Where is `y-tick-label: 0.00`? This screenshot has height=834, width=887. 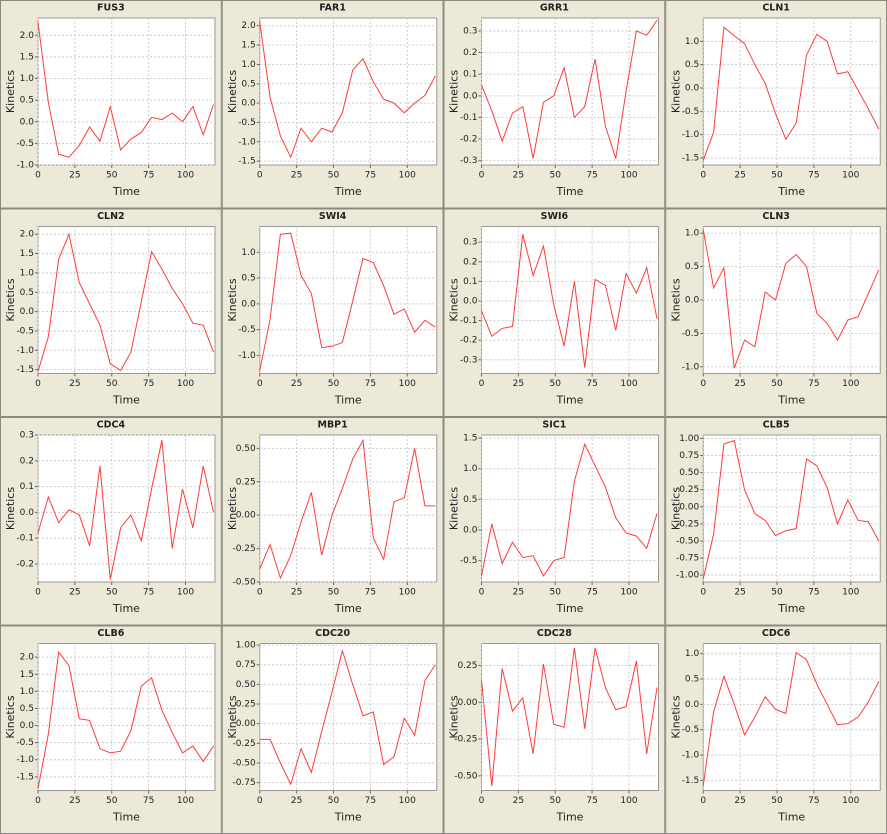 y-tick-label: 0.00 is located at coordinates (246, 724).